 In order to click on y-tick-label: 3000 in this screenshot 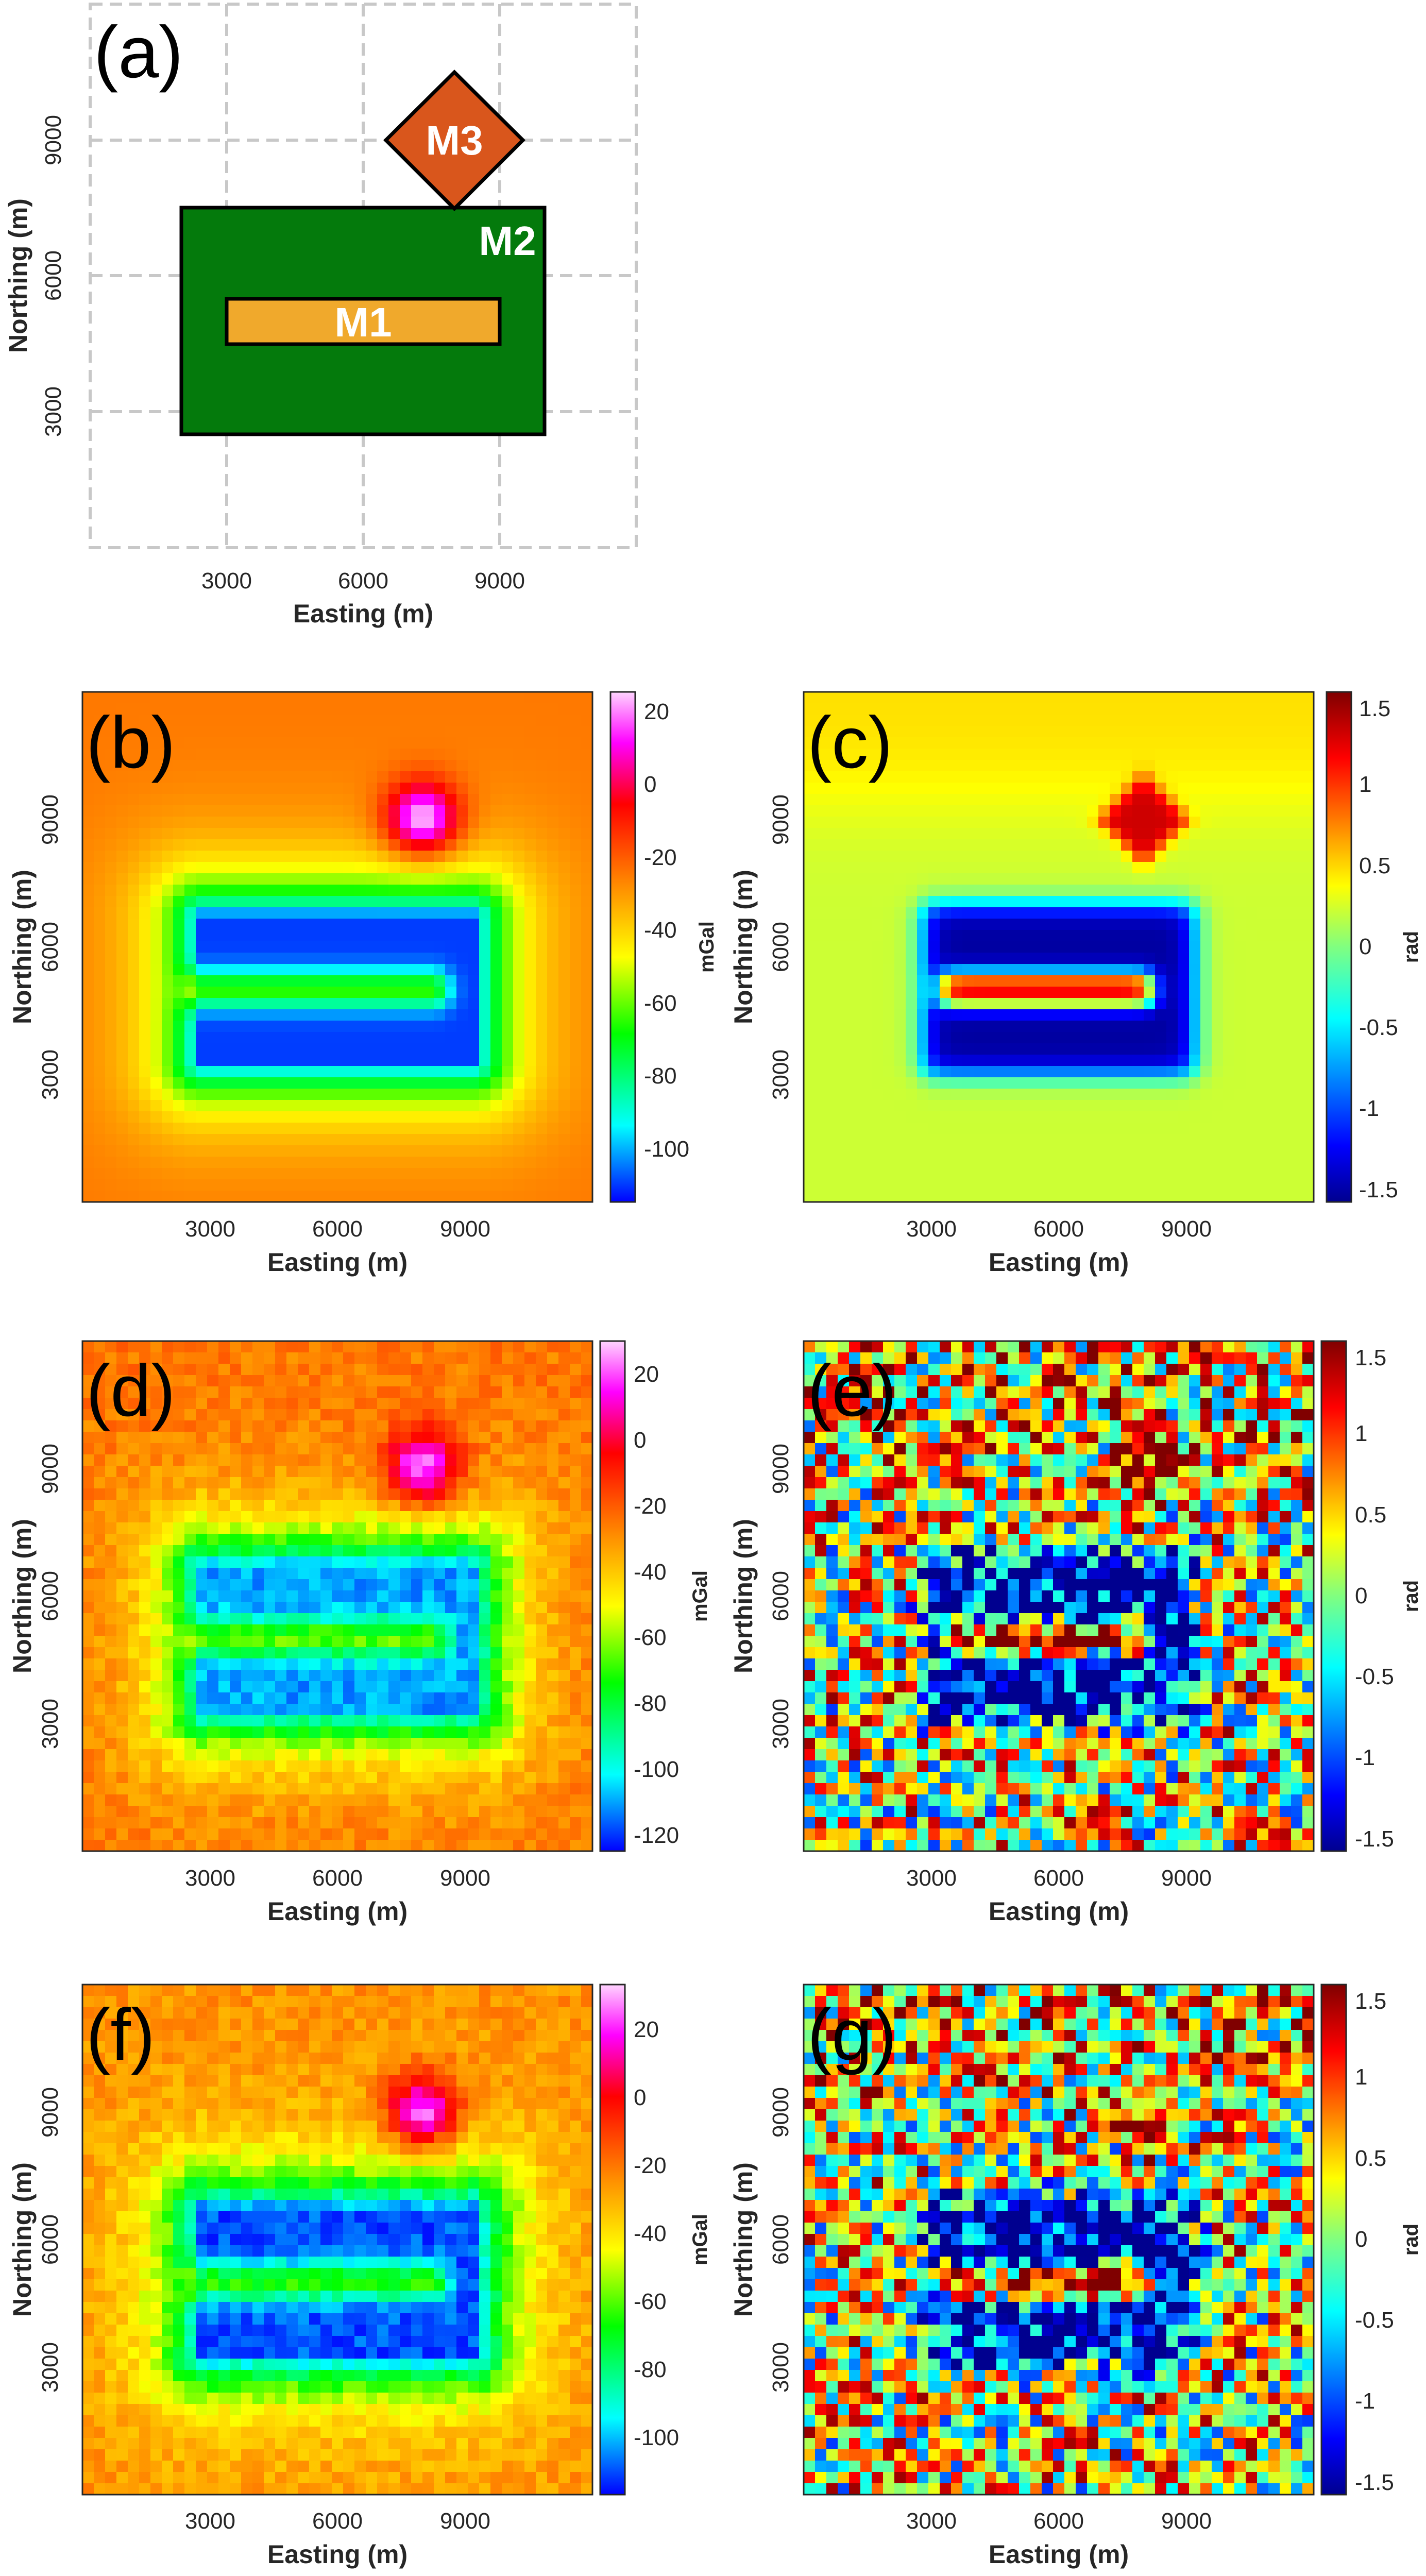, I will do `click(50, 1074)`.